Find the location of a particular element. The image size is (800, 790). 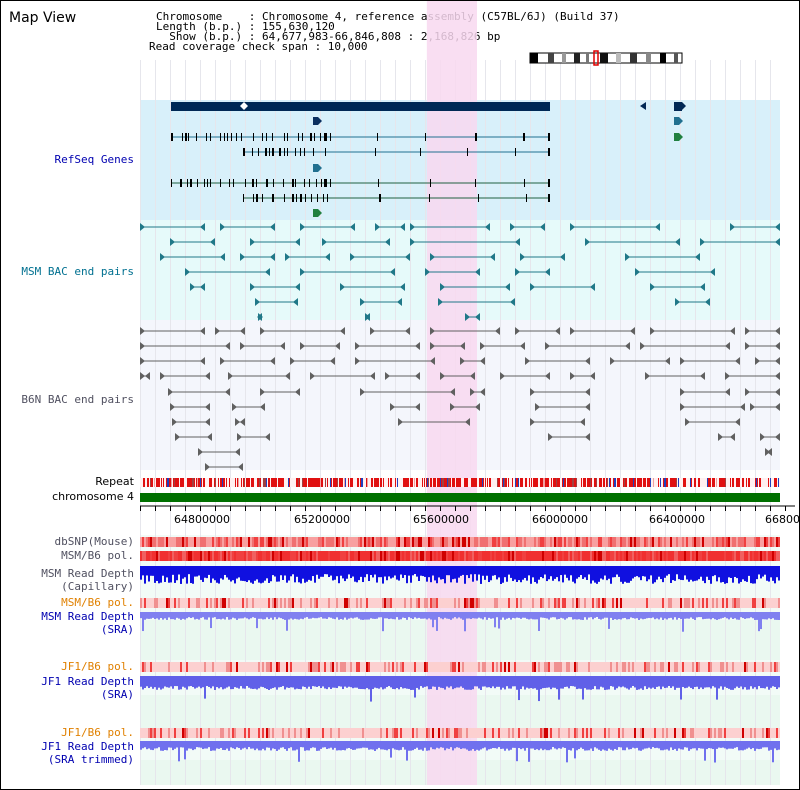

track-label-b6n-bac: B6N BAC end pairs is located at coordinates (77, 399).